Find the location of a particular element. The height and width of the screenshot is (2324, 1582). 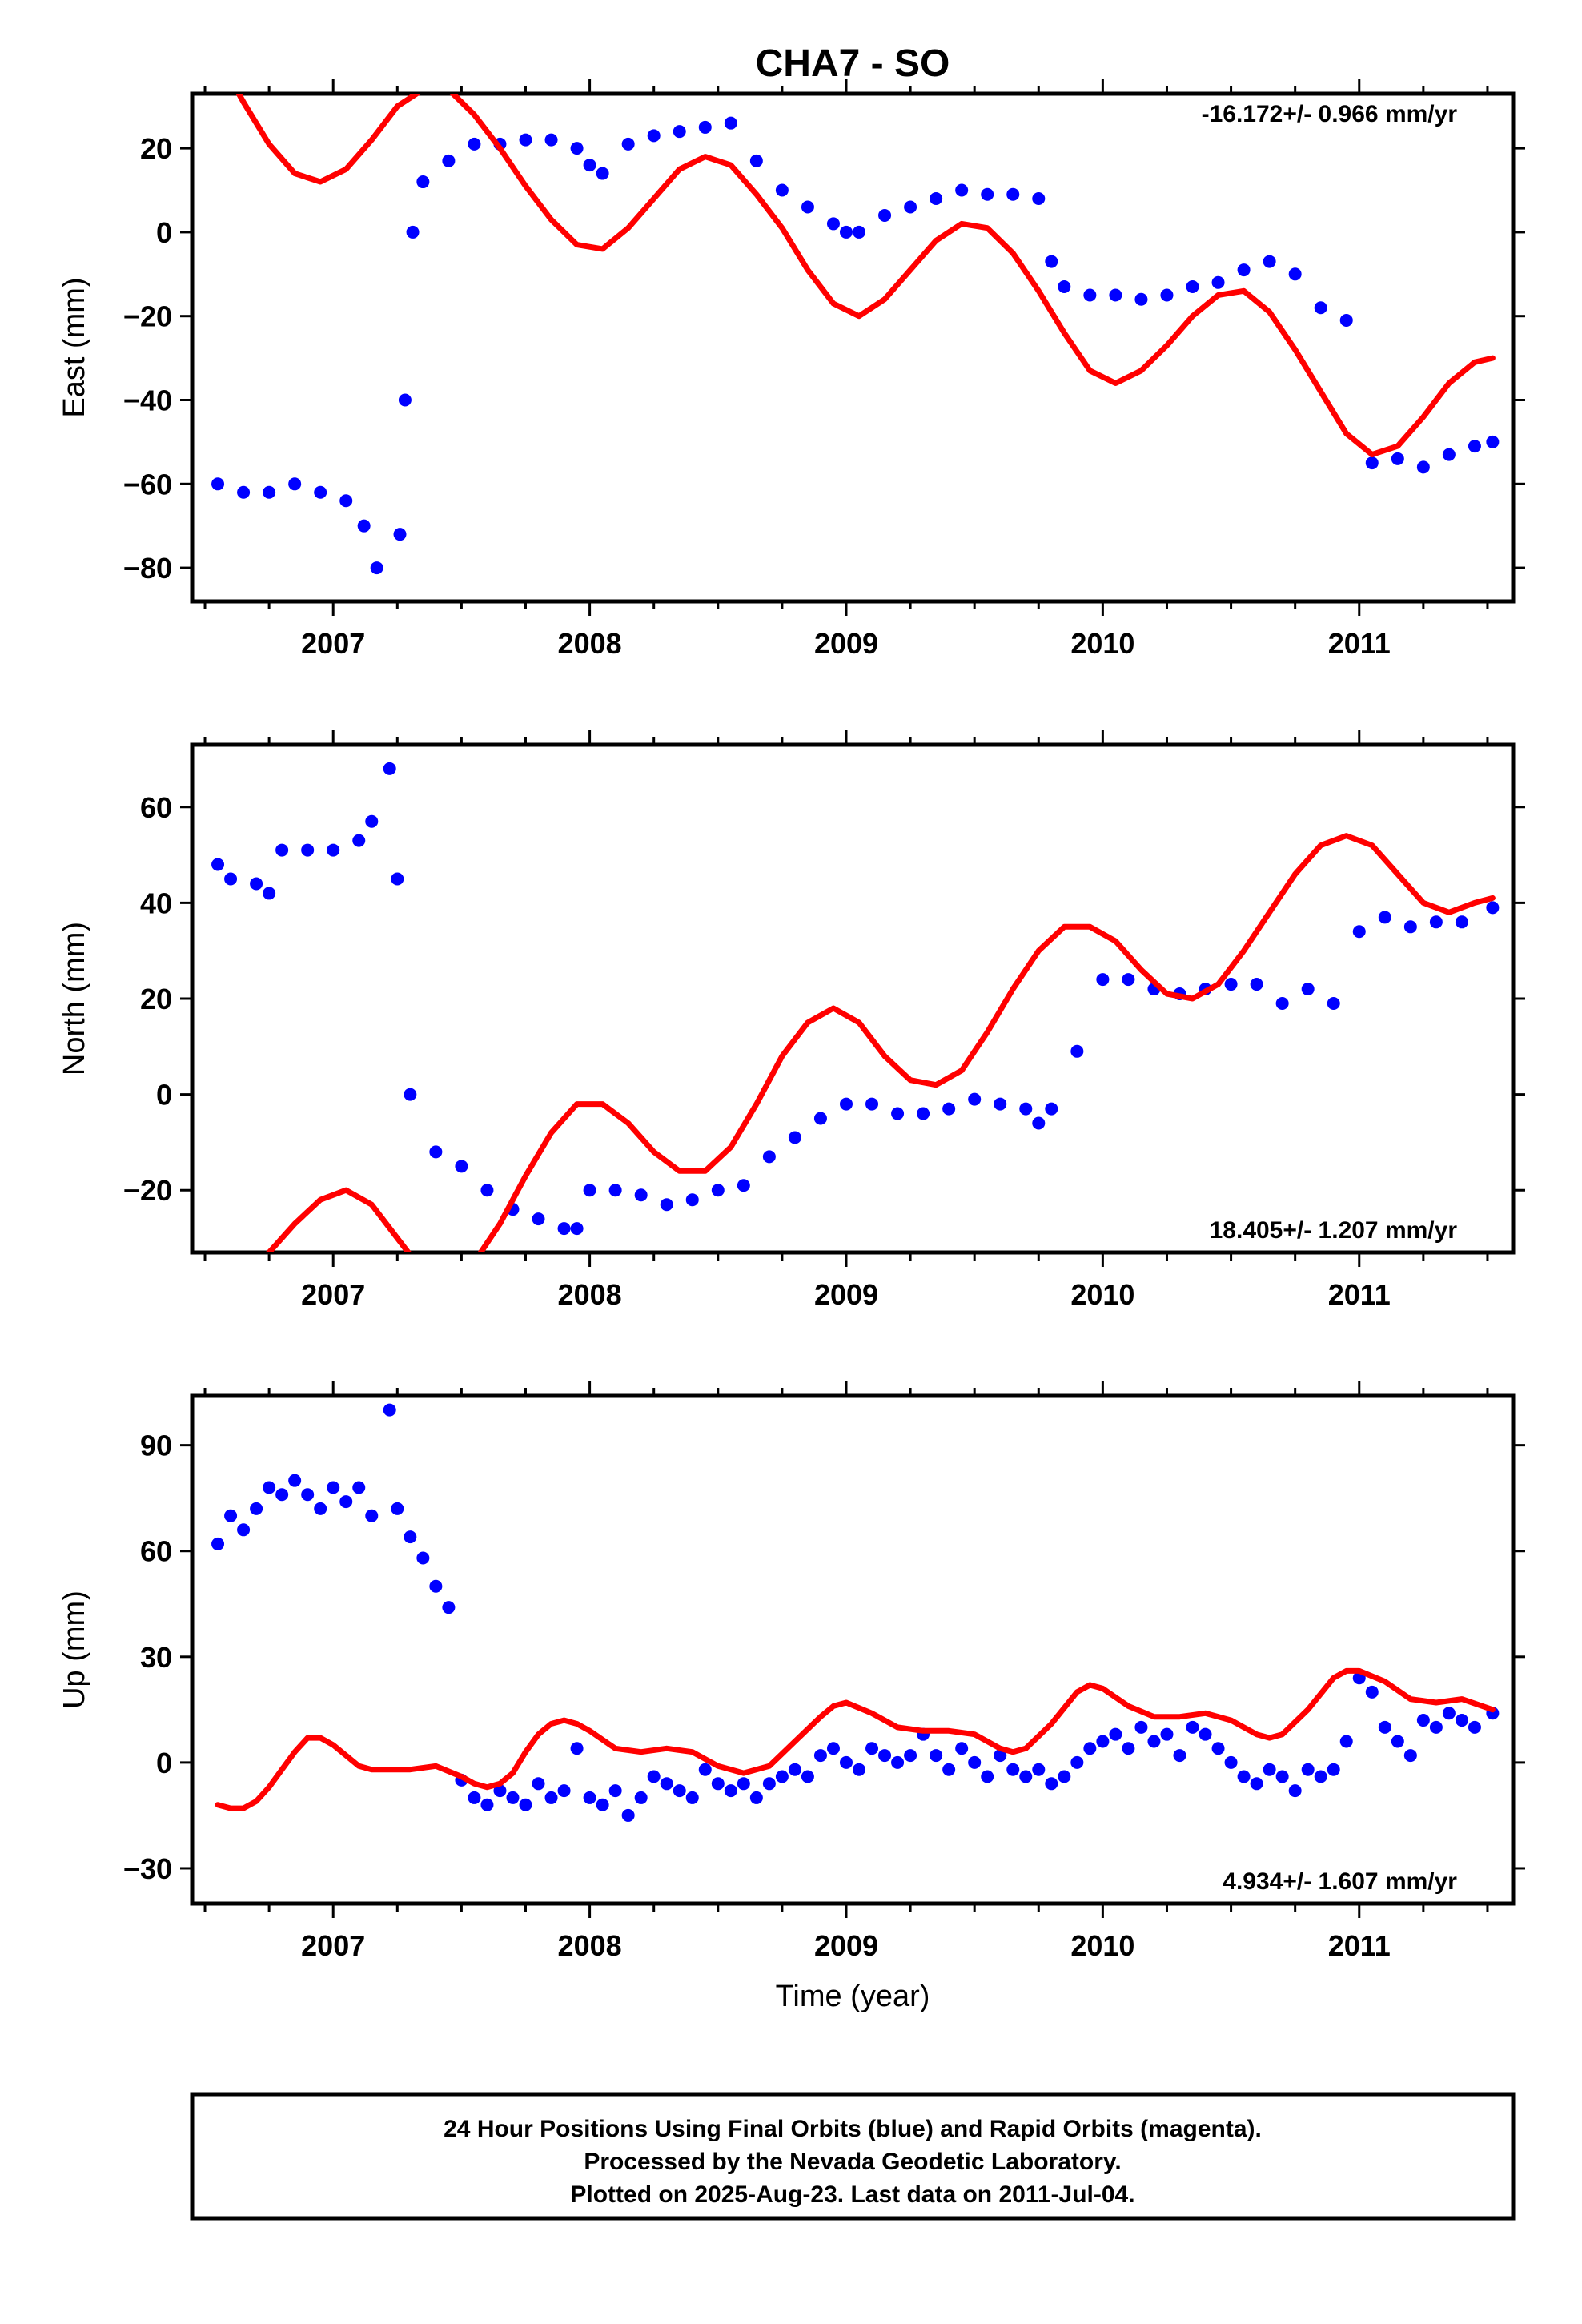

up-x-tick-label: 2011 is located at coordinates (1359, 1945).